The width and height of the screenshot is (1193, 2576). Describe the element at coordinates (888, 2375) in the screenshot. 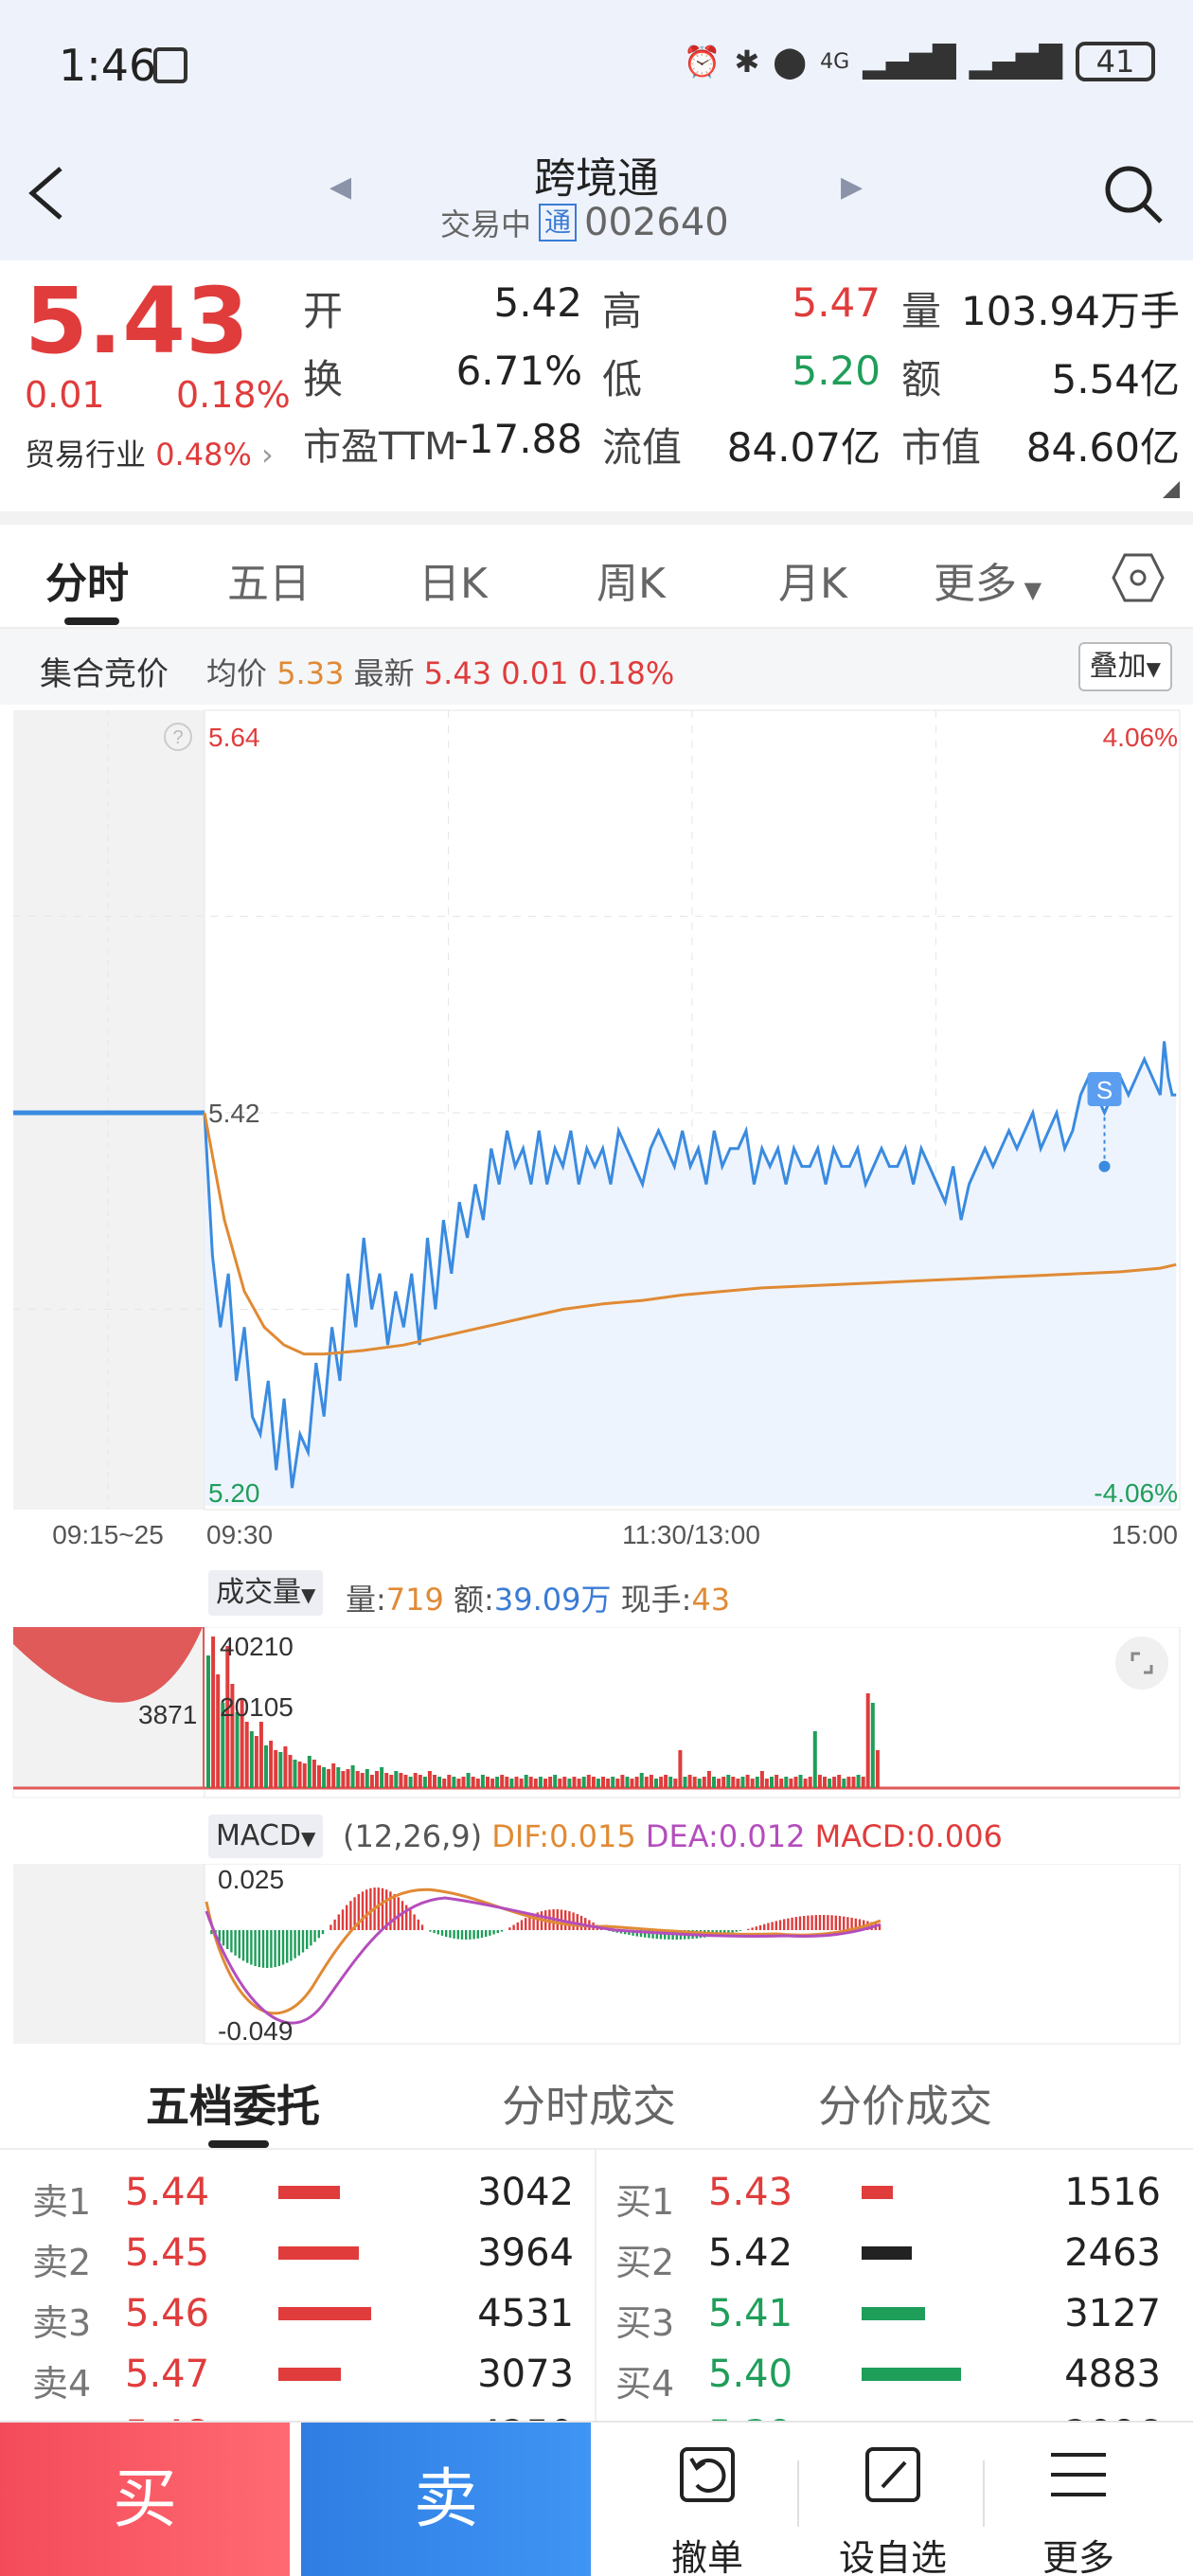

I see `buy-level-row: 买4 5.40 4883` at that location.